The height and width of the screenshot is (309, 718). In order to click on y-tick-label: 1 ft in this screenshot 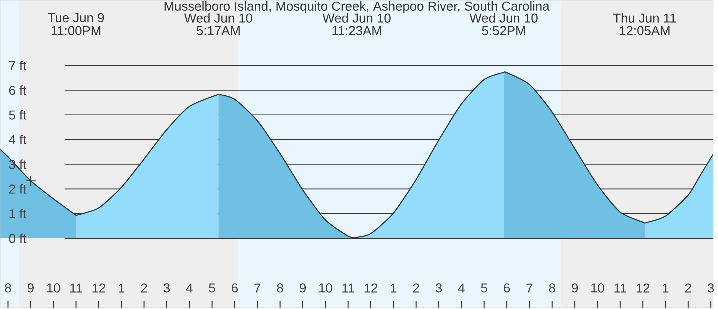, I will do `click(18, 214)`.